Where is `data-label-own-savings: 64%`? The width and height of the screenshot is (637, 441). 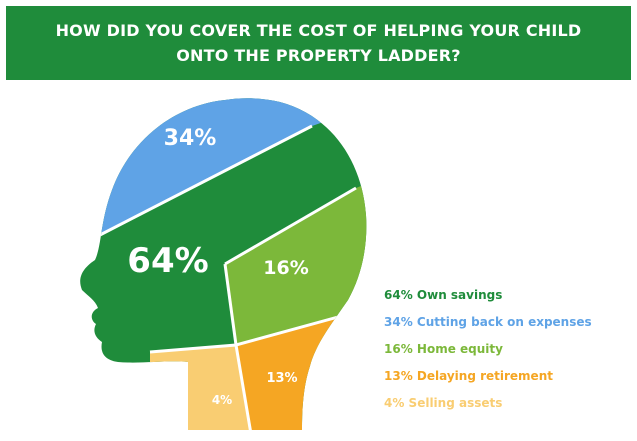
data-label-own-savings: 64% is located at coordinates (167, 261).